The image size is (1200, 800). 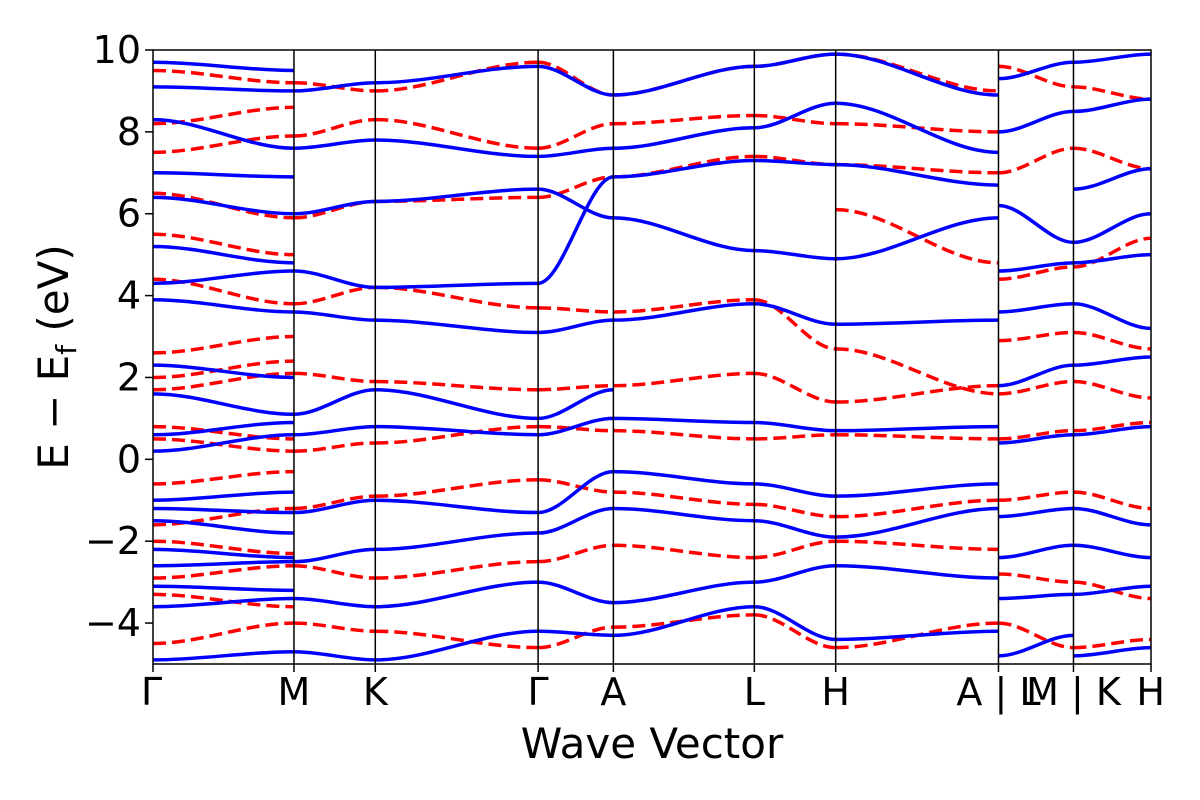 I want to click on y-tick-label: 6, so click(x=129, y=214).